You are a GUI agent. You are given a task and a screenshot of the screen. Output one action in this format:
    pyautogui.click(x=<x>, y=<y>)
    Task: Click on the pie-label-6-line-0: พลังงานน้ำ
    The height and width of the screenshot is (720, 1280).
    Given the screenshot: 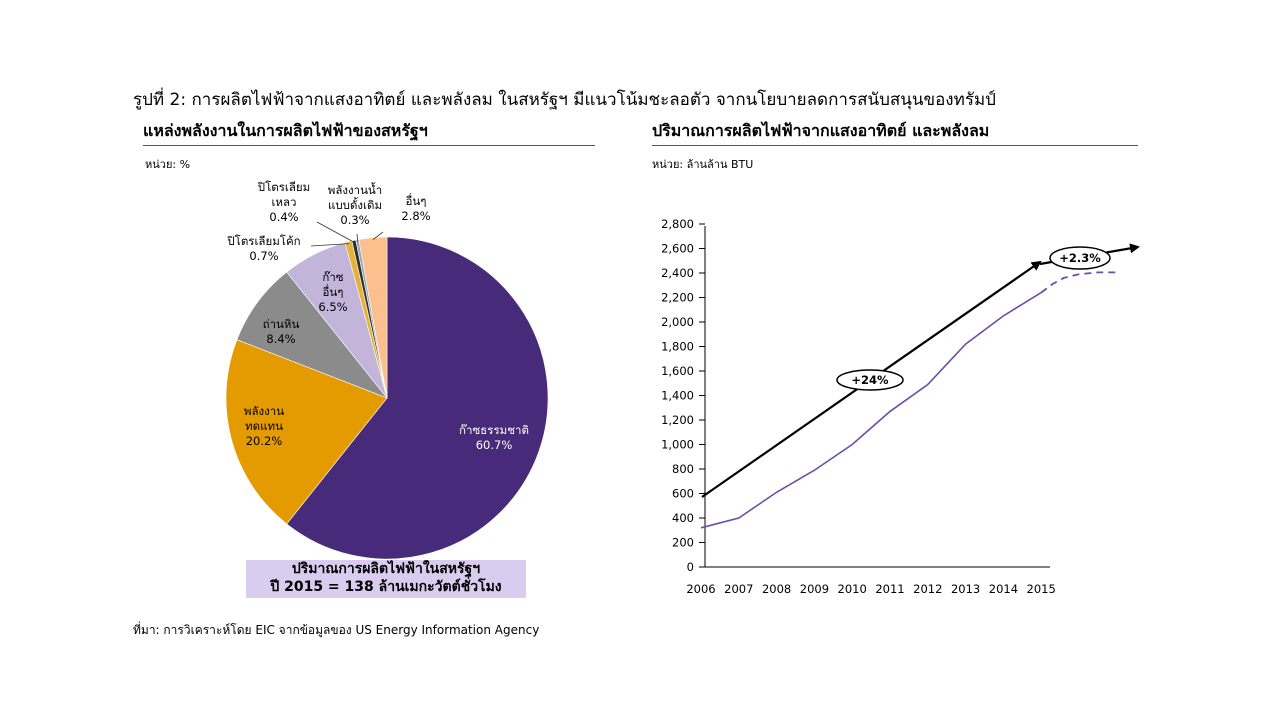 What is the action you would take?
    pyautogui.click(x=355, y=189)
    